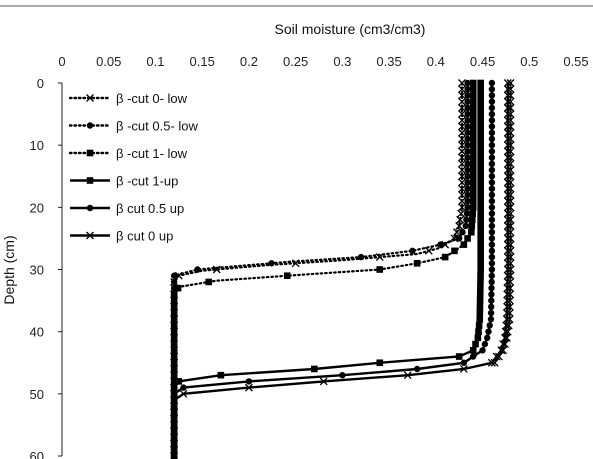  I want to click on x-tick-labels: 0 0.05 0.1 0.15 0.2 0.25 0.3 0.35 0.4 0.45 0.5 0.55, so click(323, 61).